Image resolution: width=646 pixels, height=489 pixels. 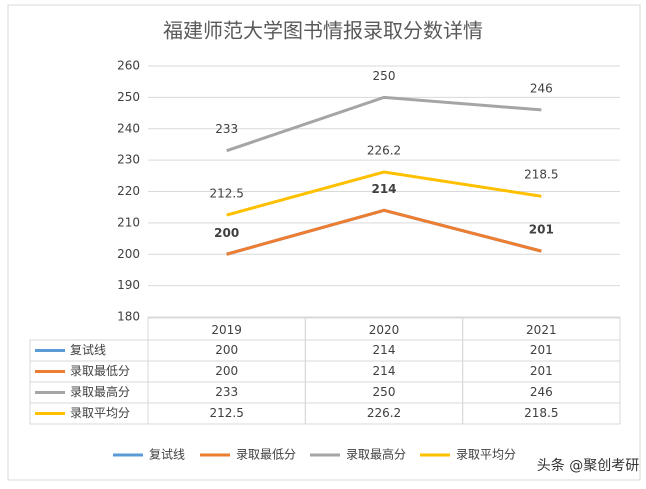 What do you see at coordinates (128, 66) in the screenshot?
I see `y-tick-label: 260` at bounding box center [128, 66].